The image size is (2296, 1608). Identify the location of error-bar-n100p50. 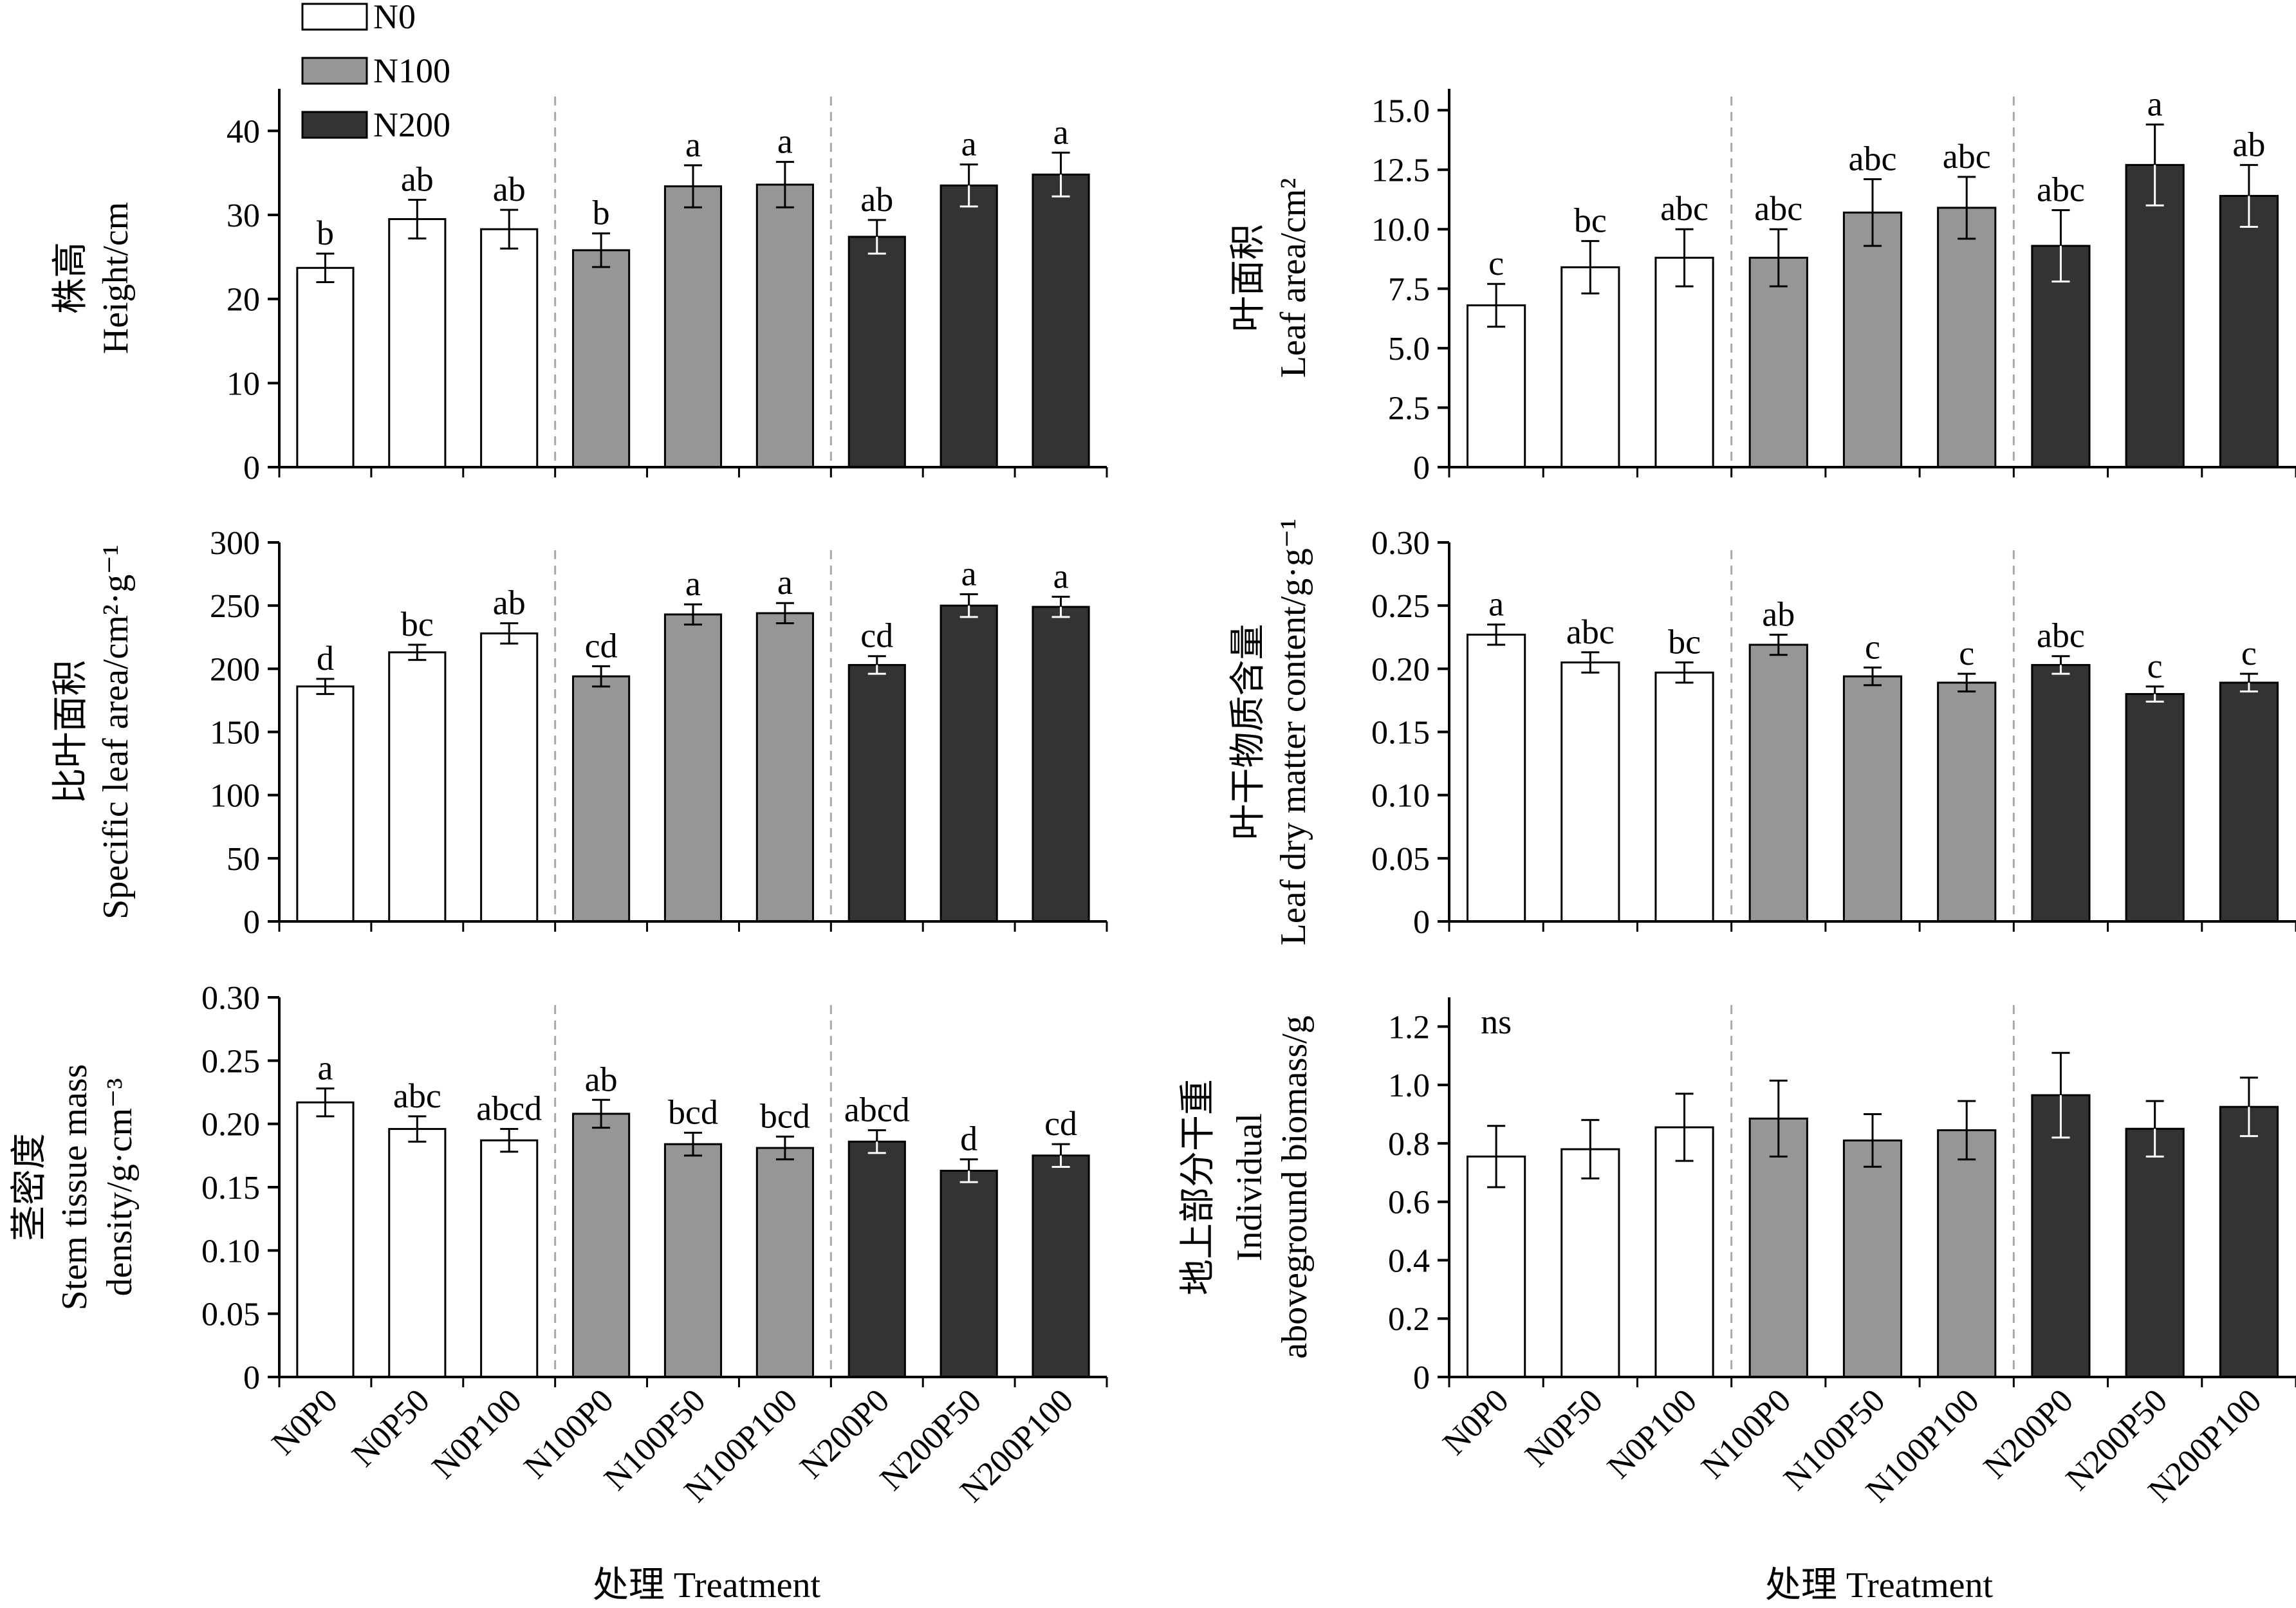
(1873, 1140).